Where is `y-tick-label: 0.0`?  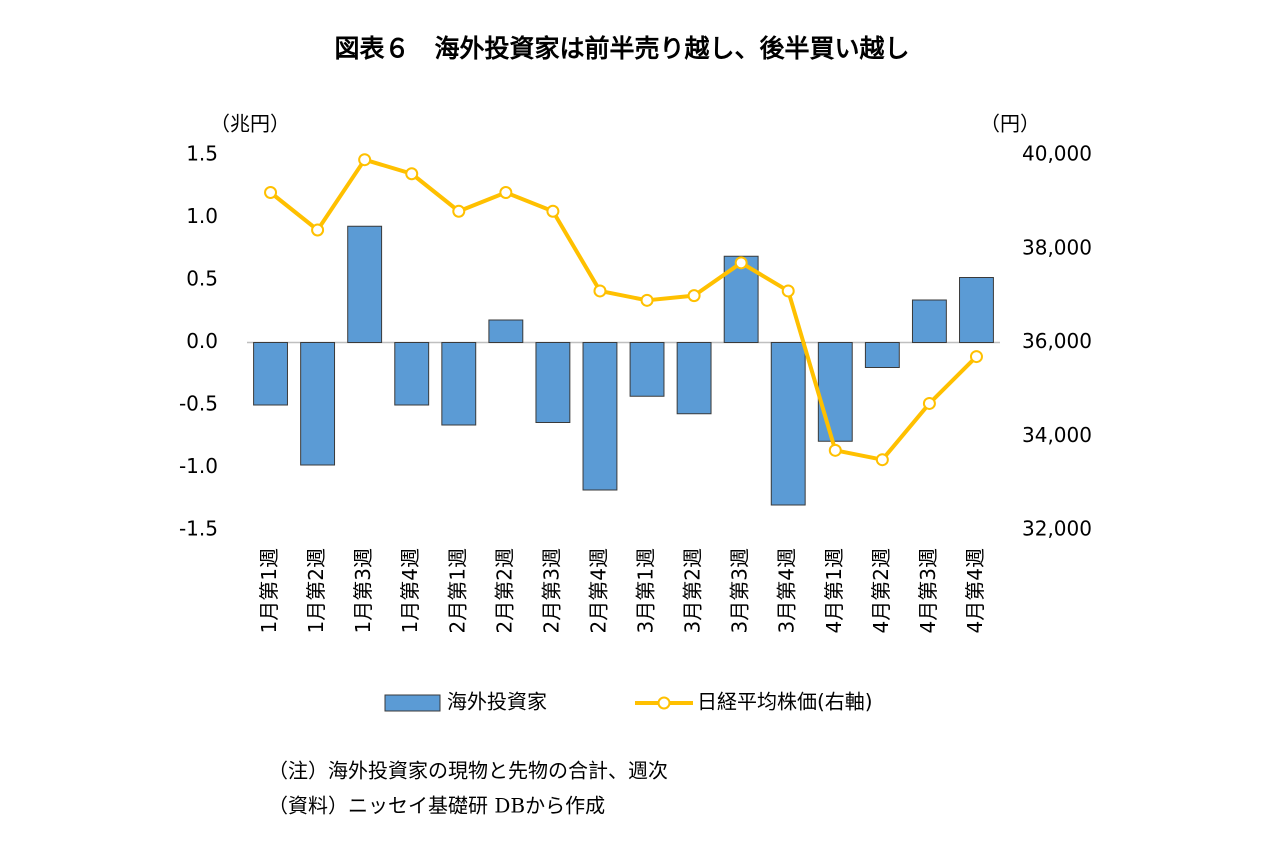
y-tick-label: 0.0 is located at coordinates (202, 341).